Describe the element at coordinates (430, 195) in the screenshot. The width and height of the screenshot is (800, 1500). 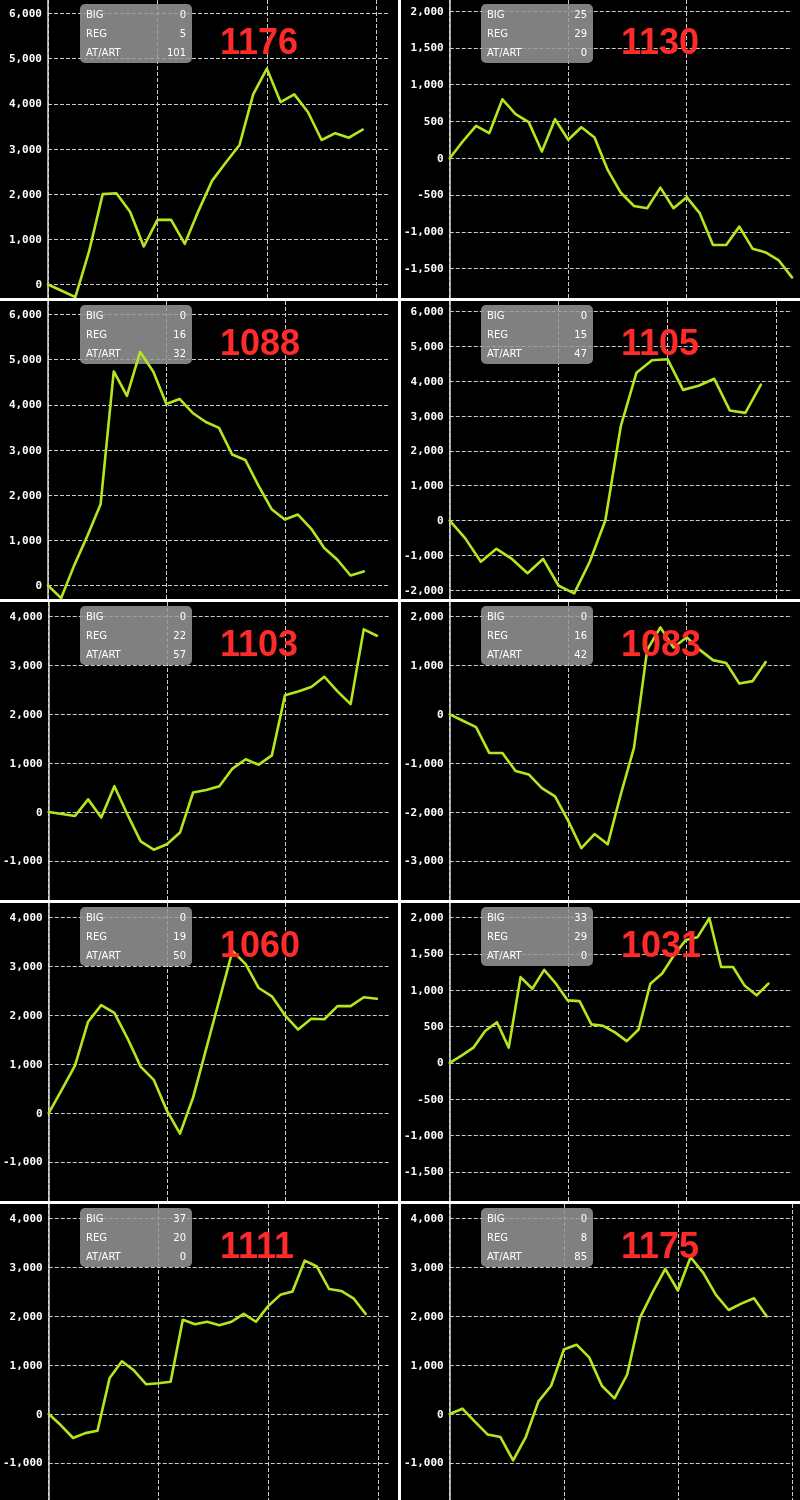
I see `y-tick-label: -500` at that location.